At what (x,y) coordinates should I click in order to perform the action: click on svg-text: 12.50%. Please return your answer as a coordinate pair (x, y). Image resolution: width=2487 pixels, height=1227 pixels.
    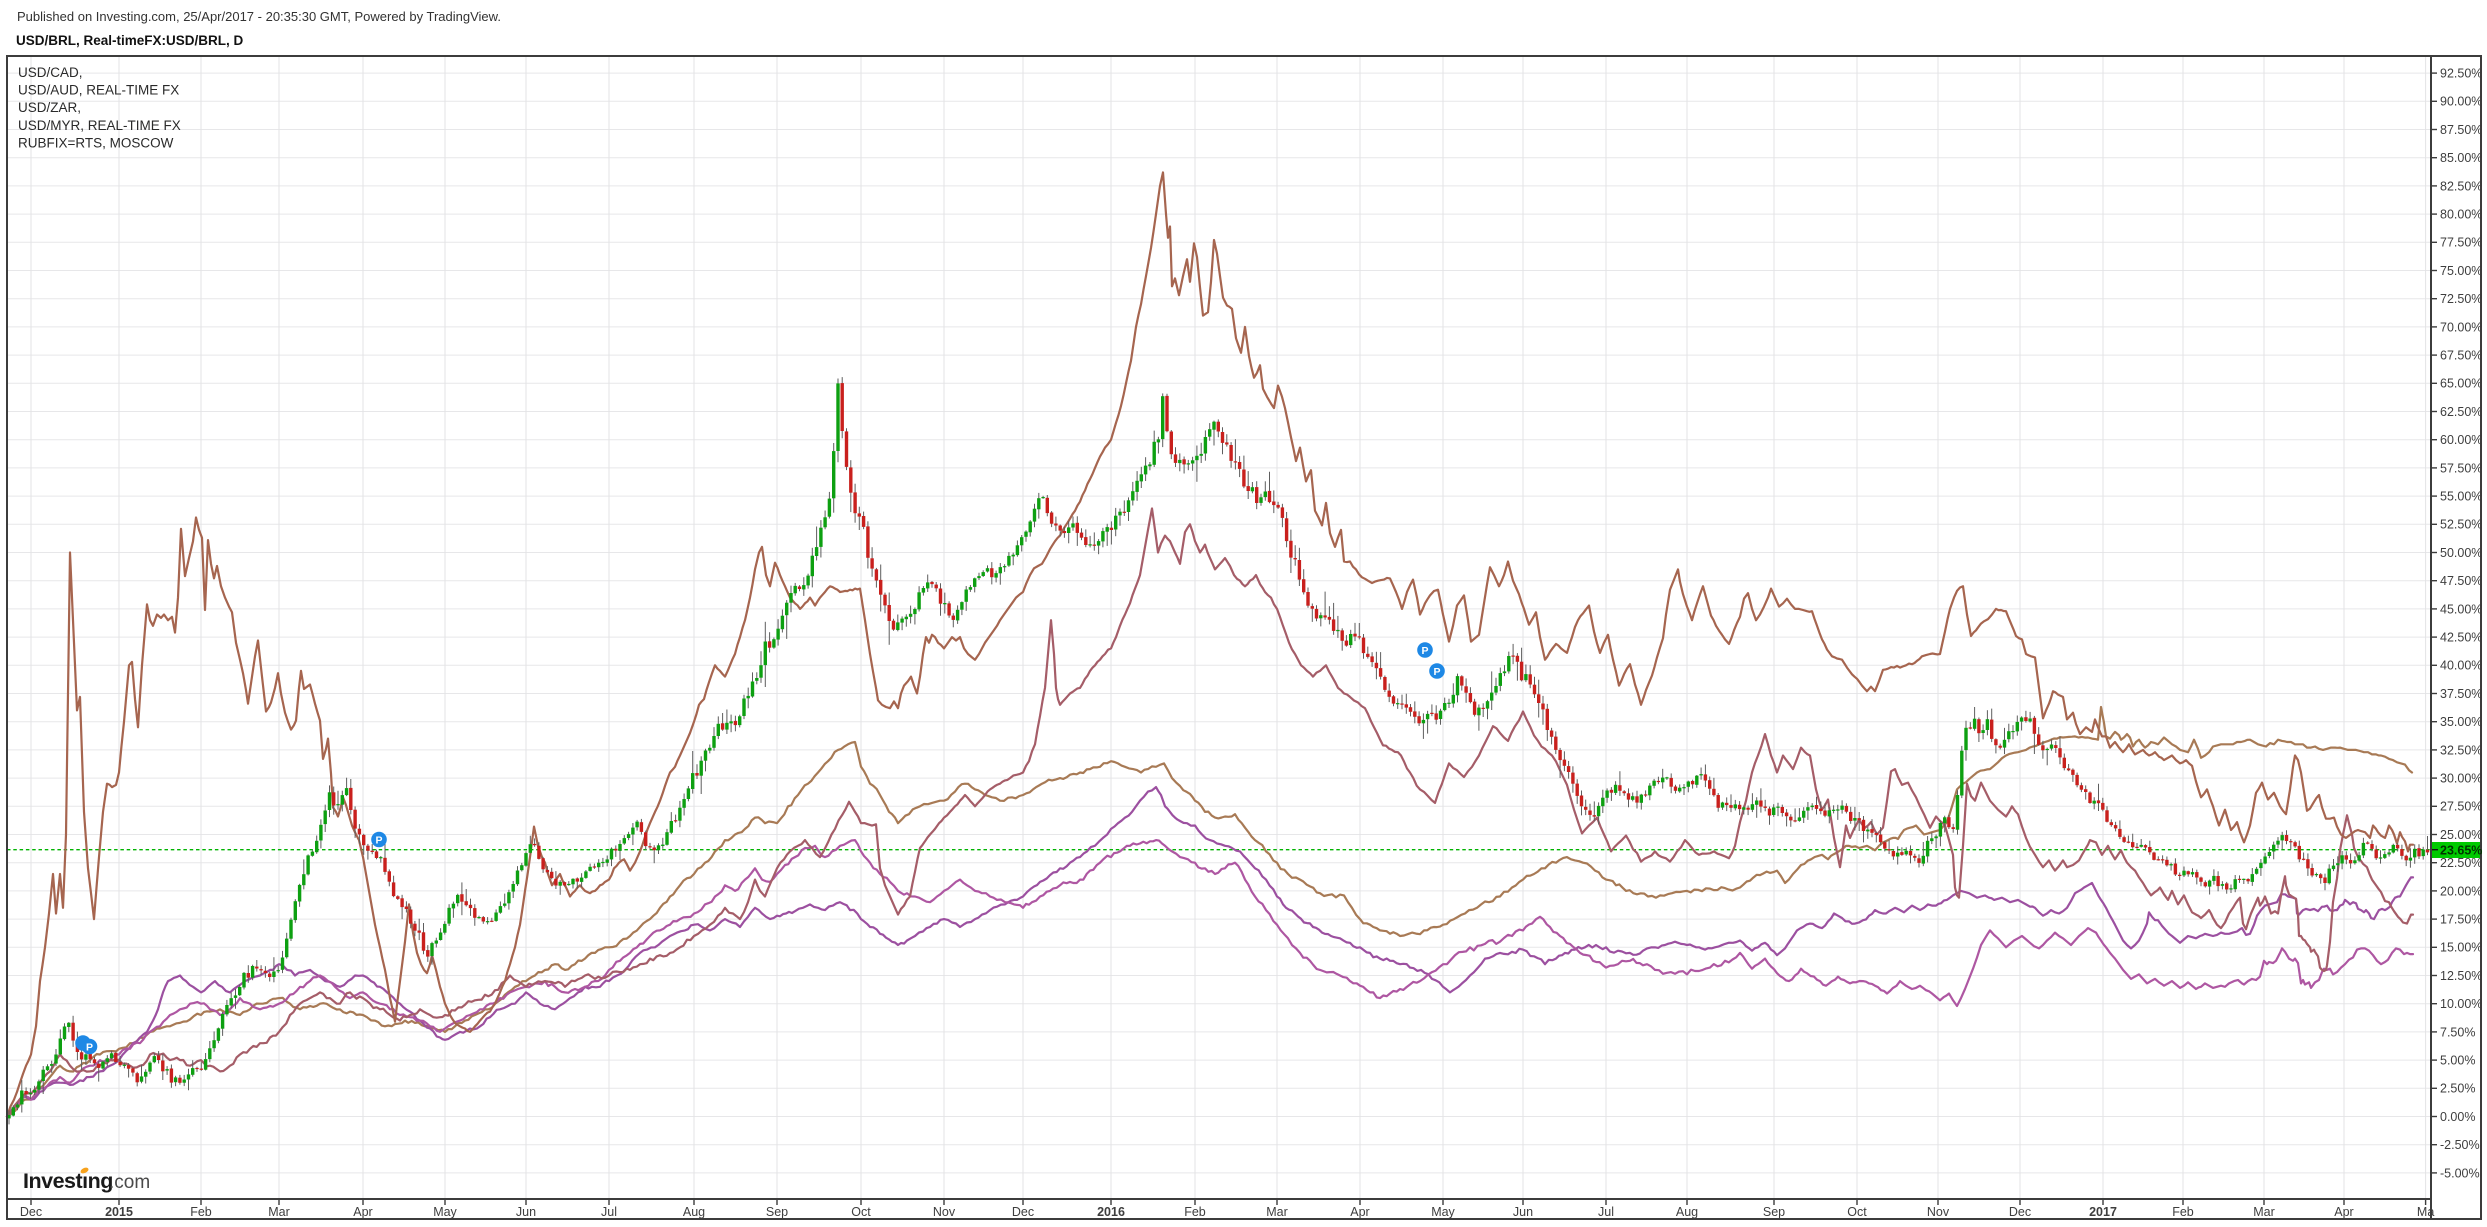
    Looking at the image, I should click on (2461, 976).